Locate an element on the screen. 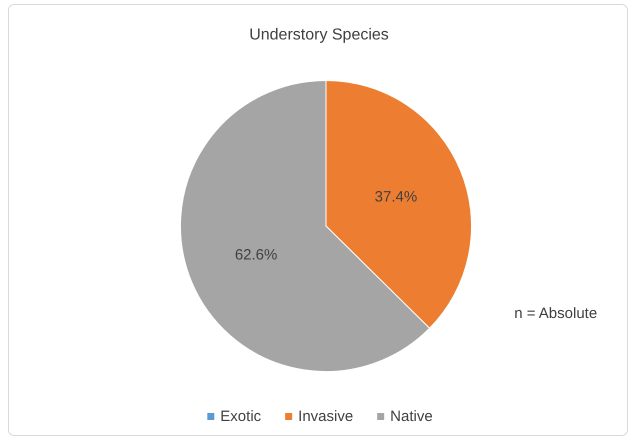 The image size is (638, 441). data-label: 37.4% is located at coordinates (396, 197).